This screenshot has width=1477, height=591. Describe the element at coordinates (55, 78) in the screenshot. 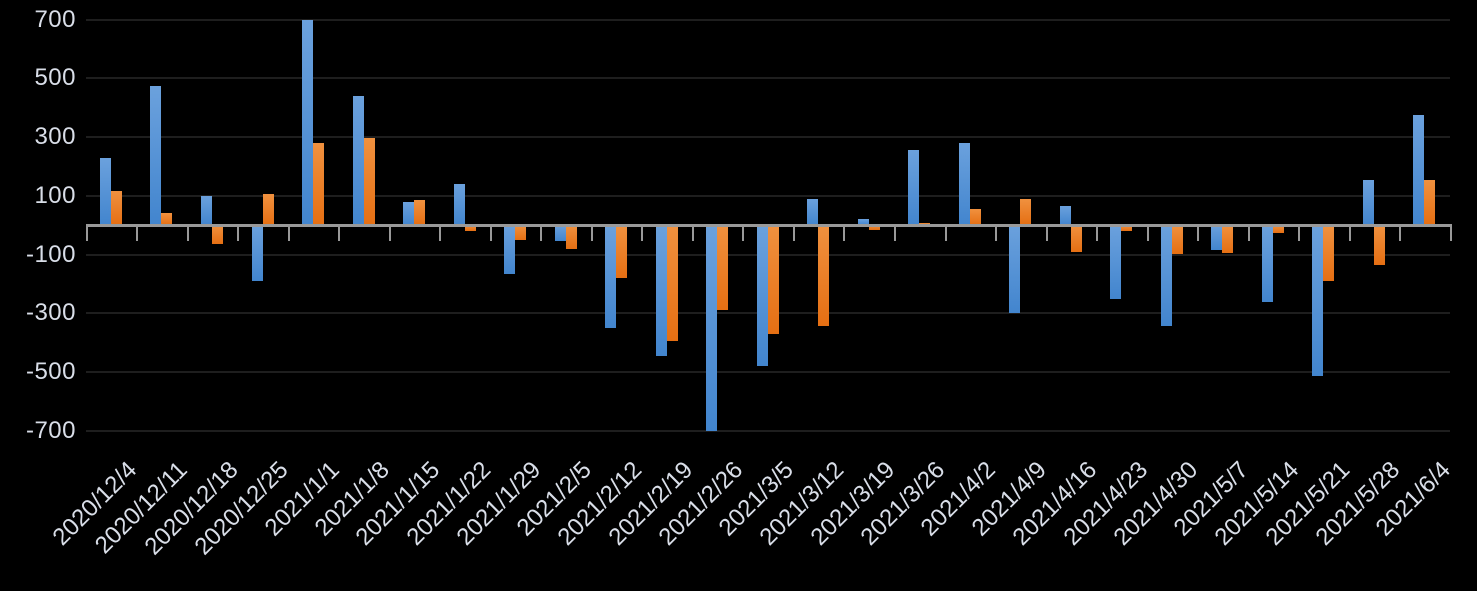

I see `y-tick-label: 500` at that location.